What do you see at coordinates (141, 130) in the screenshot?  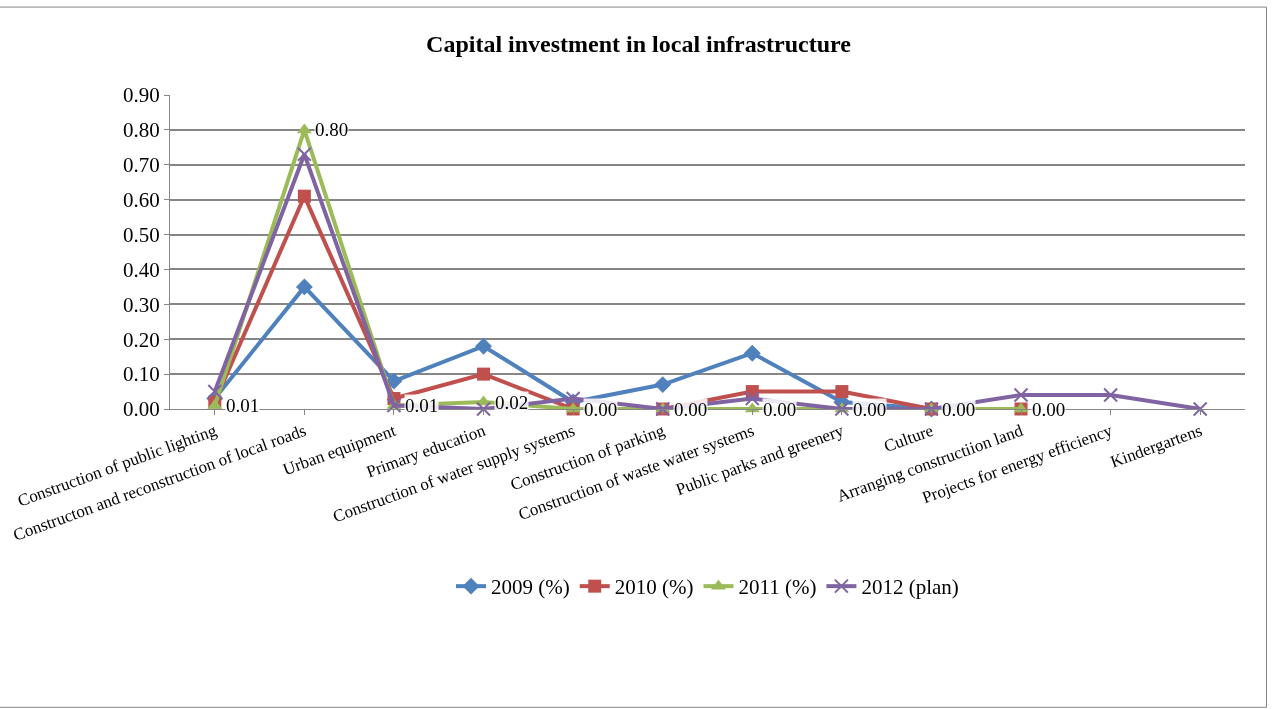 I see `y-tick-label: 0.80` at bounding box center [141, 130].